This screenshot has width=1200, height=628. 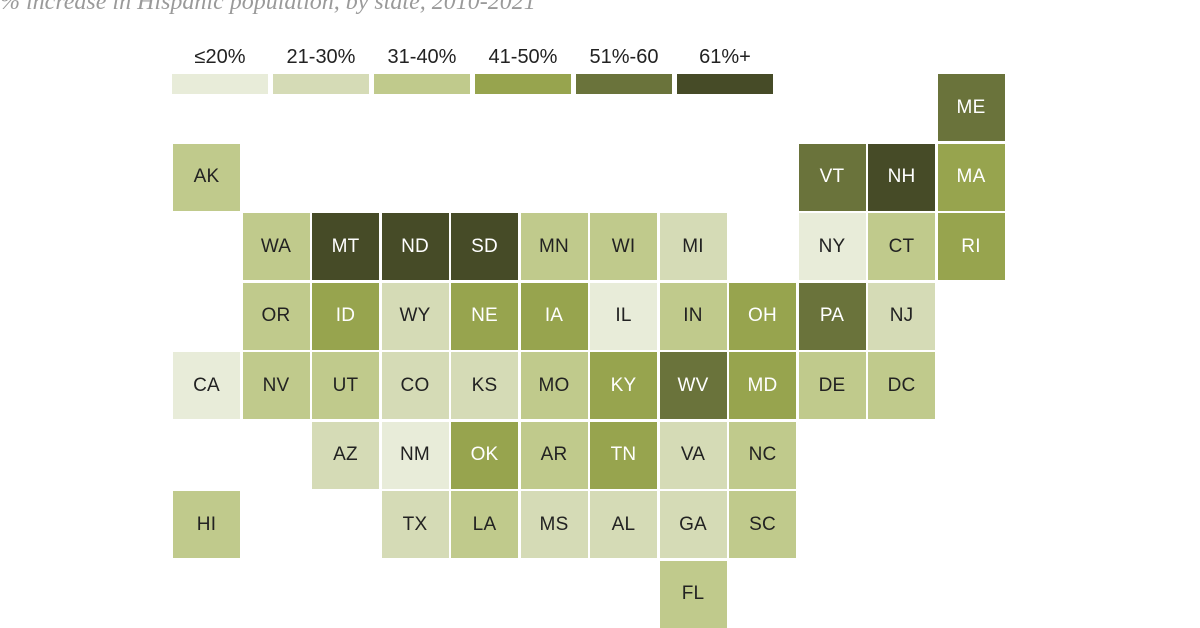 I want to click on legend-item: 41-50%, so click(x=523, y=70).